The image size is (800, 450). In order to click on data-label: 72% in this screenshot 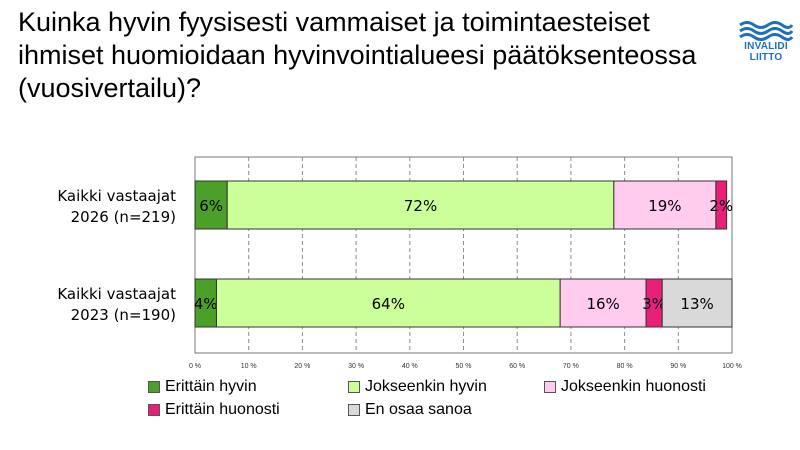, I will do `click(420, 206)`.